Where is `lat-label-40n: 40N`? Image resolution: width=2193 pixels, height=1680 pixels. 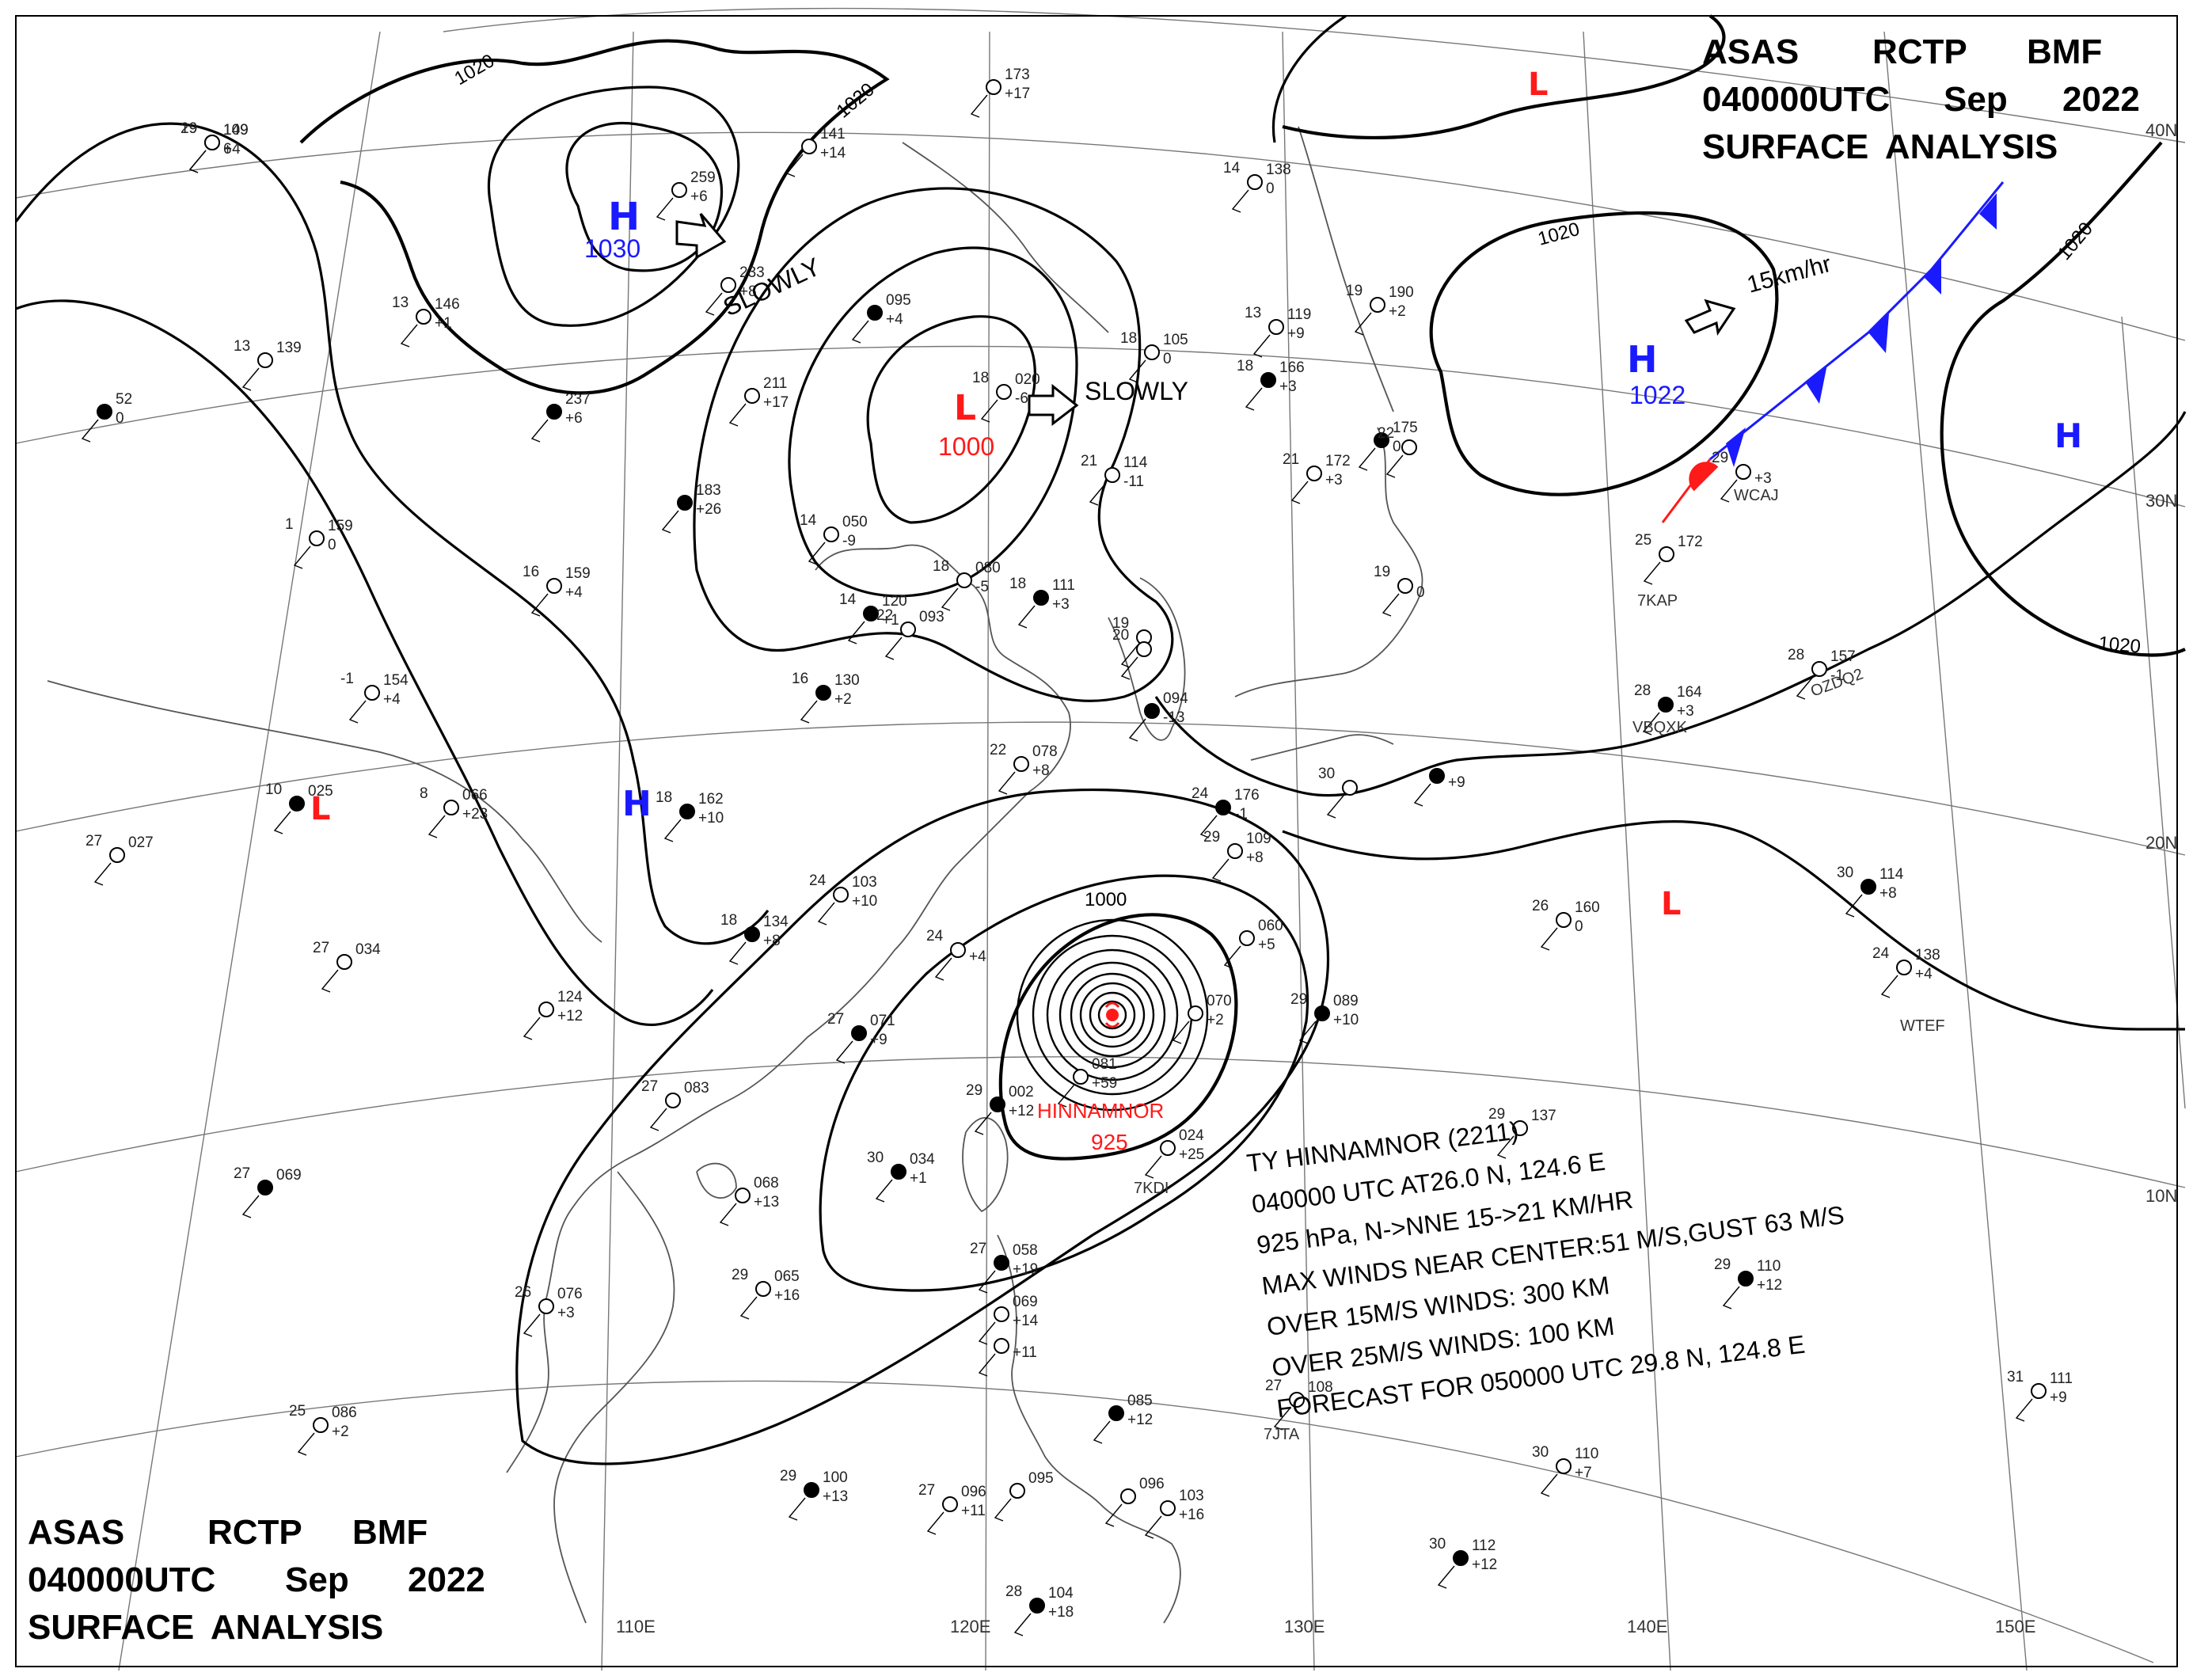
lat-label-40n: 40N is located at coordinates (2161, 130).